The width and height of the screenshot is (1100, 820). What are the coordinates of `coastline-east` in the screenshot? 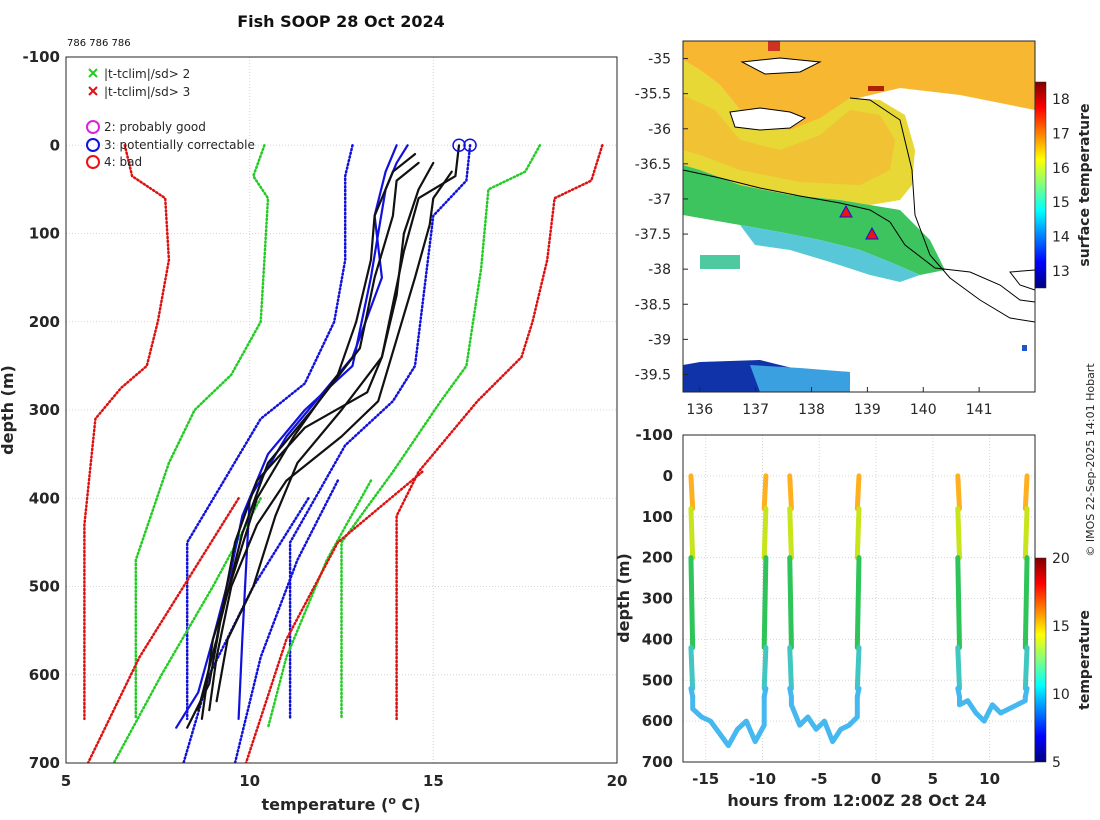 It's located at (1022, 280).